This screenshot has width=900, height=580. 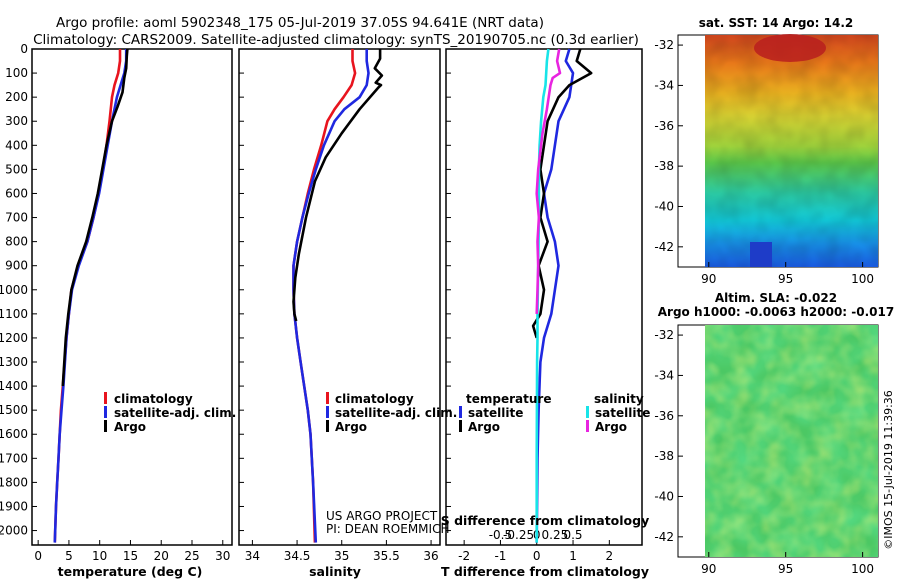 I want to click on legend-label-t-argo: Argo, so click(x=484, y=427).